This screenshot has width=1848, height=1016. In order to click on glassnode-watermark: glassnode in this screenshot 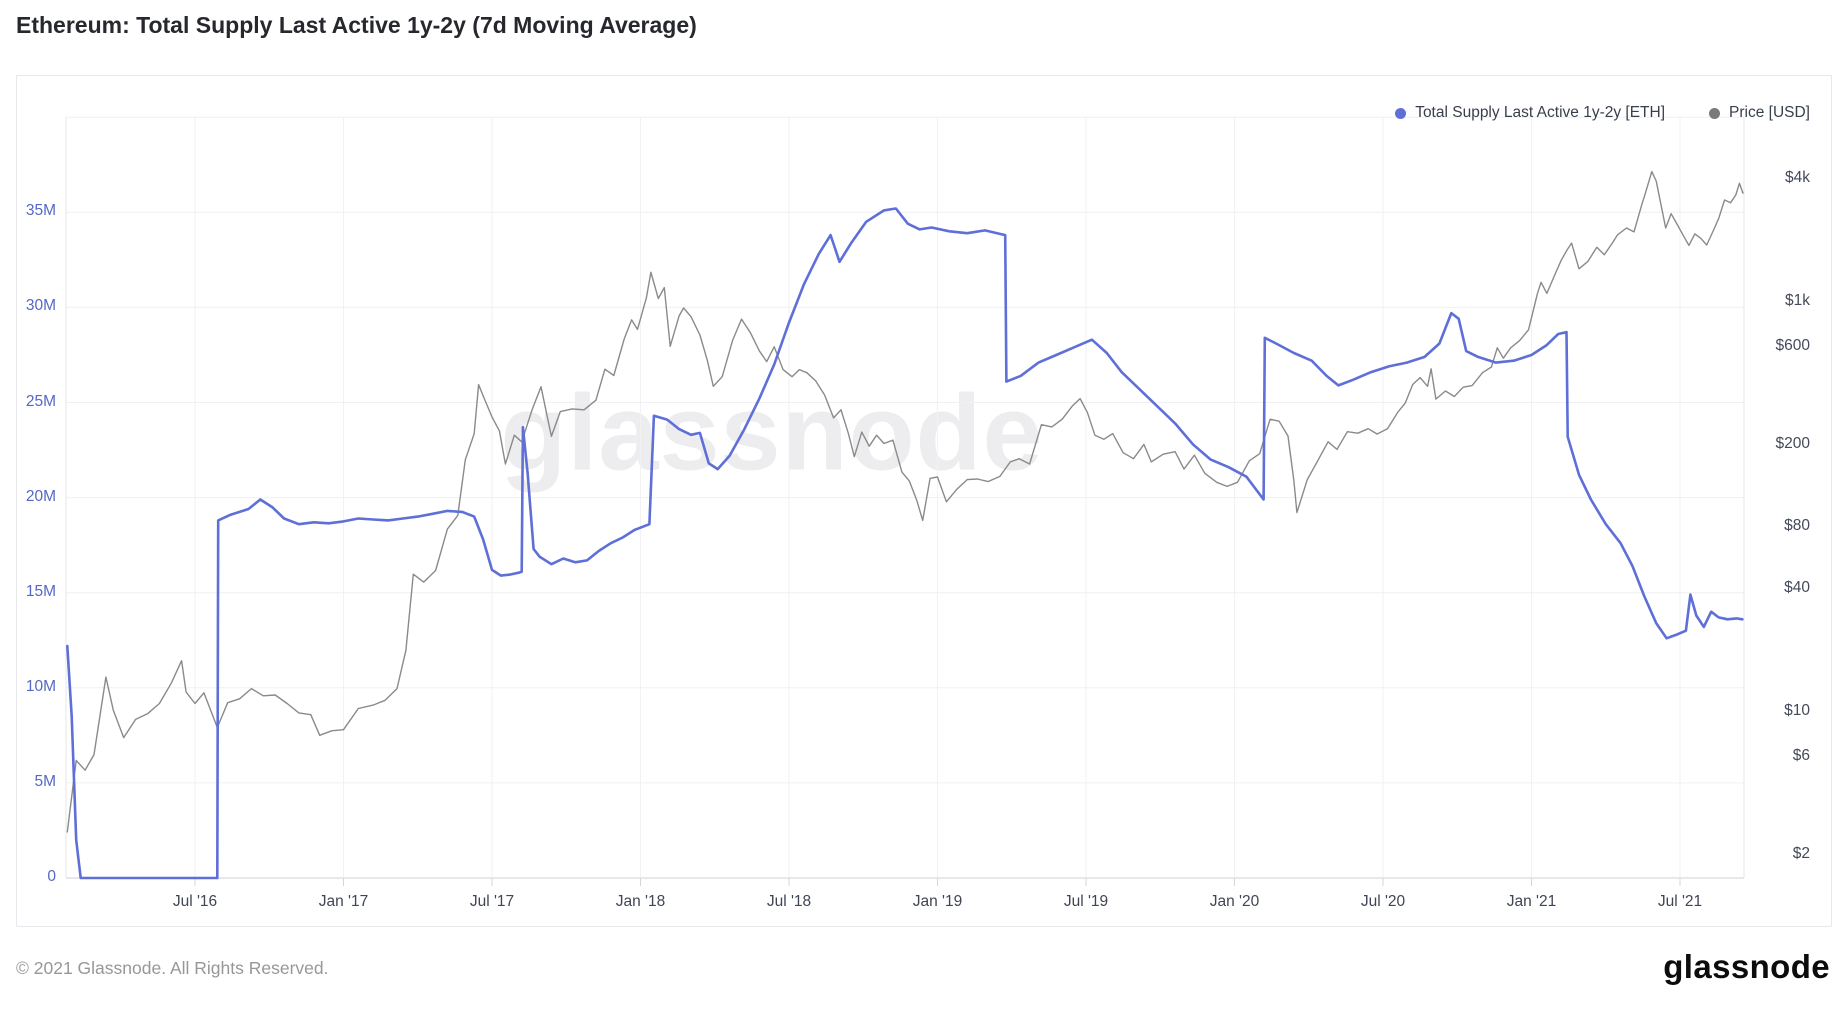, I will do `click(772, 432)`.